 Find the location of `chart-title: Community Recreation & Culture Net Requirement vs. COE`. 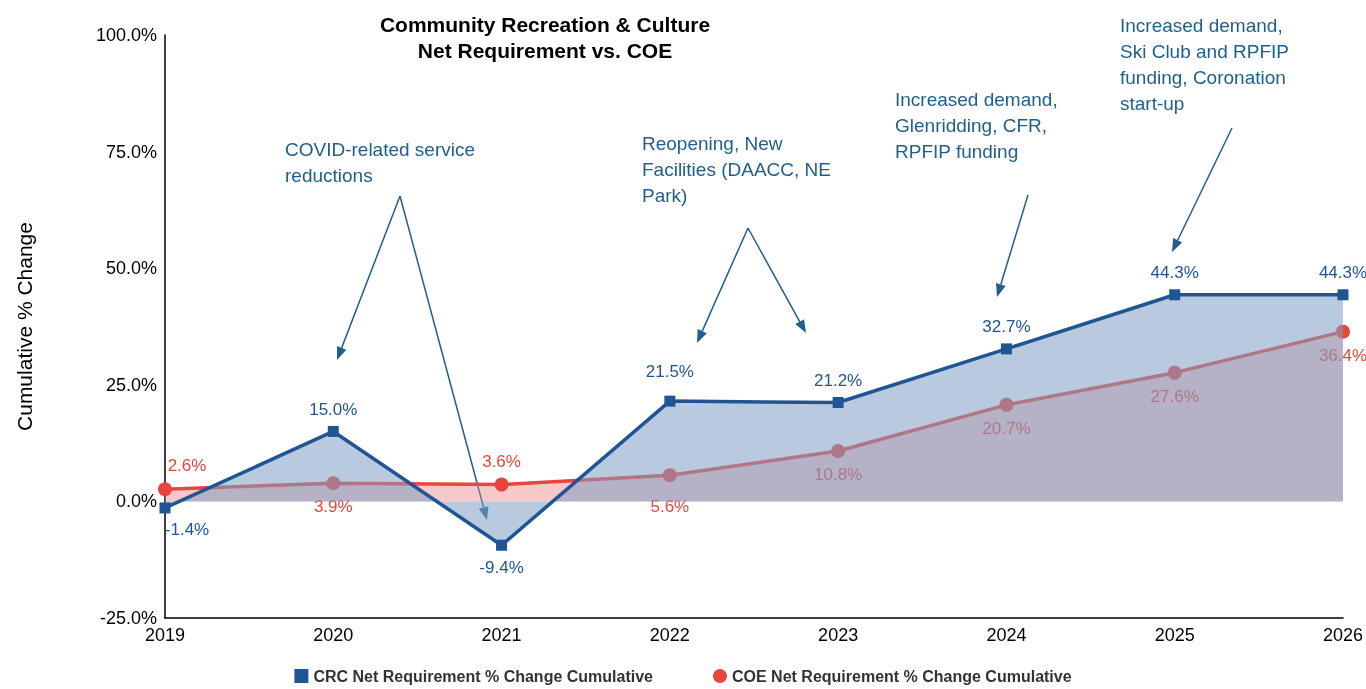

chart-title: Community Recreation & Culture Net Requirement vs. COE is located at coordinates (545, 37).